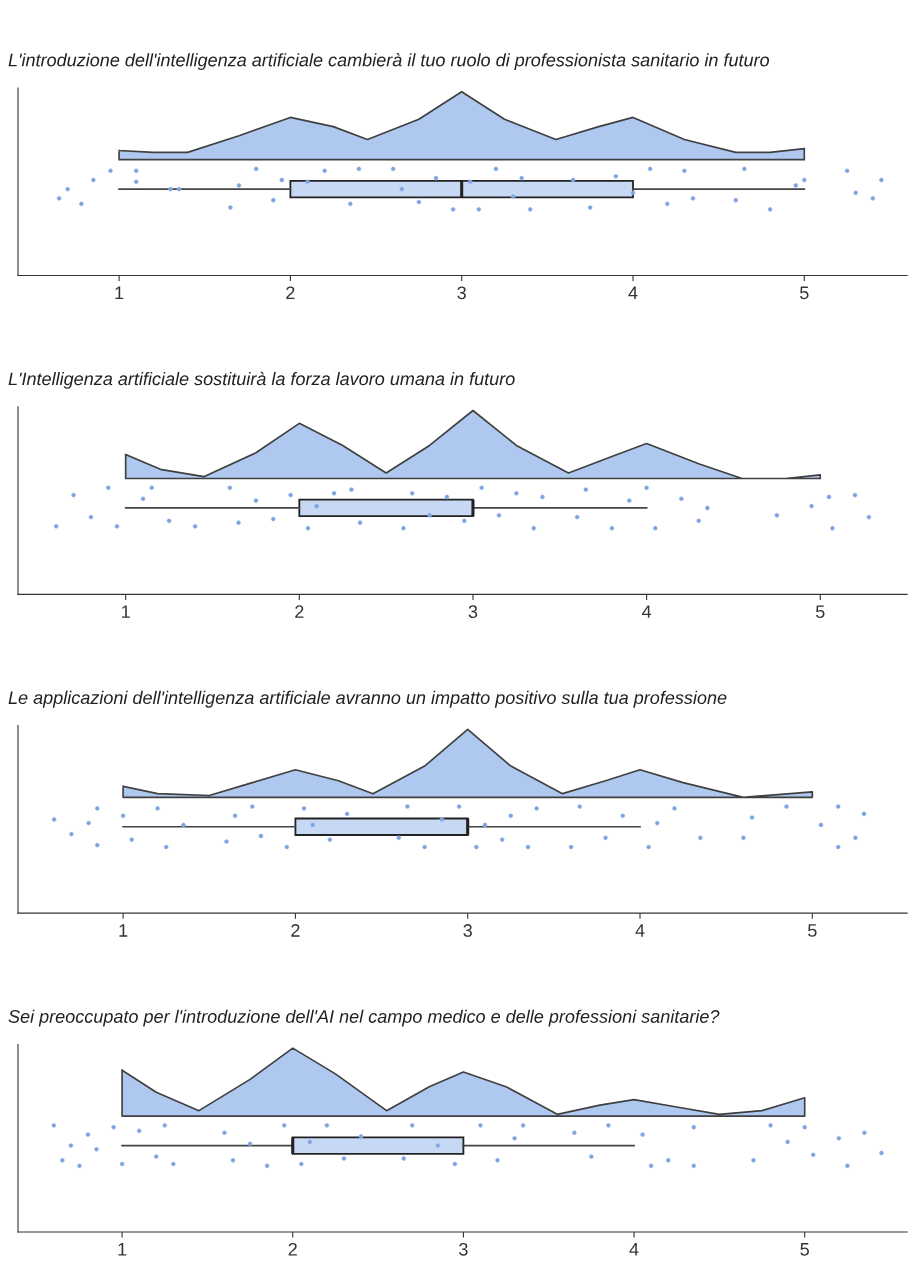 The height and width of the screenshot is (1265, 908). What do you see at coordinates (389, 61) in the screenshot?
I see `chart-title: L'introduzione dell'intelligenza artificiale cambierà il tuo ruolo di professionista sanitario in futuro` at bounding box center [389, 61].